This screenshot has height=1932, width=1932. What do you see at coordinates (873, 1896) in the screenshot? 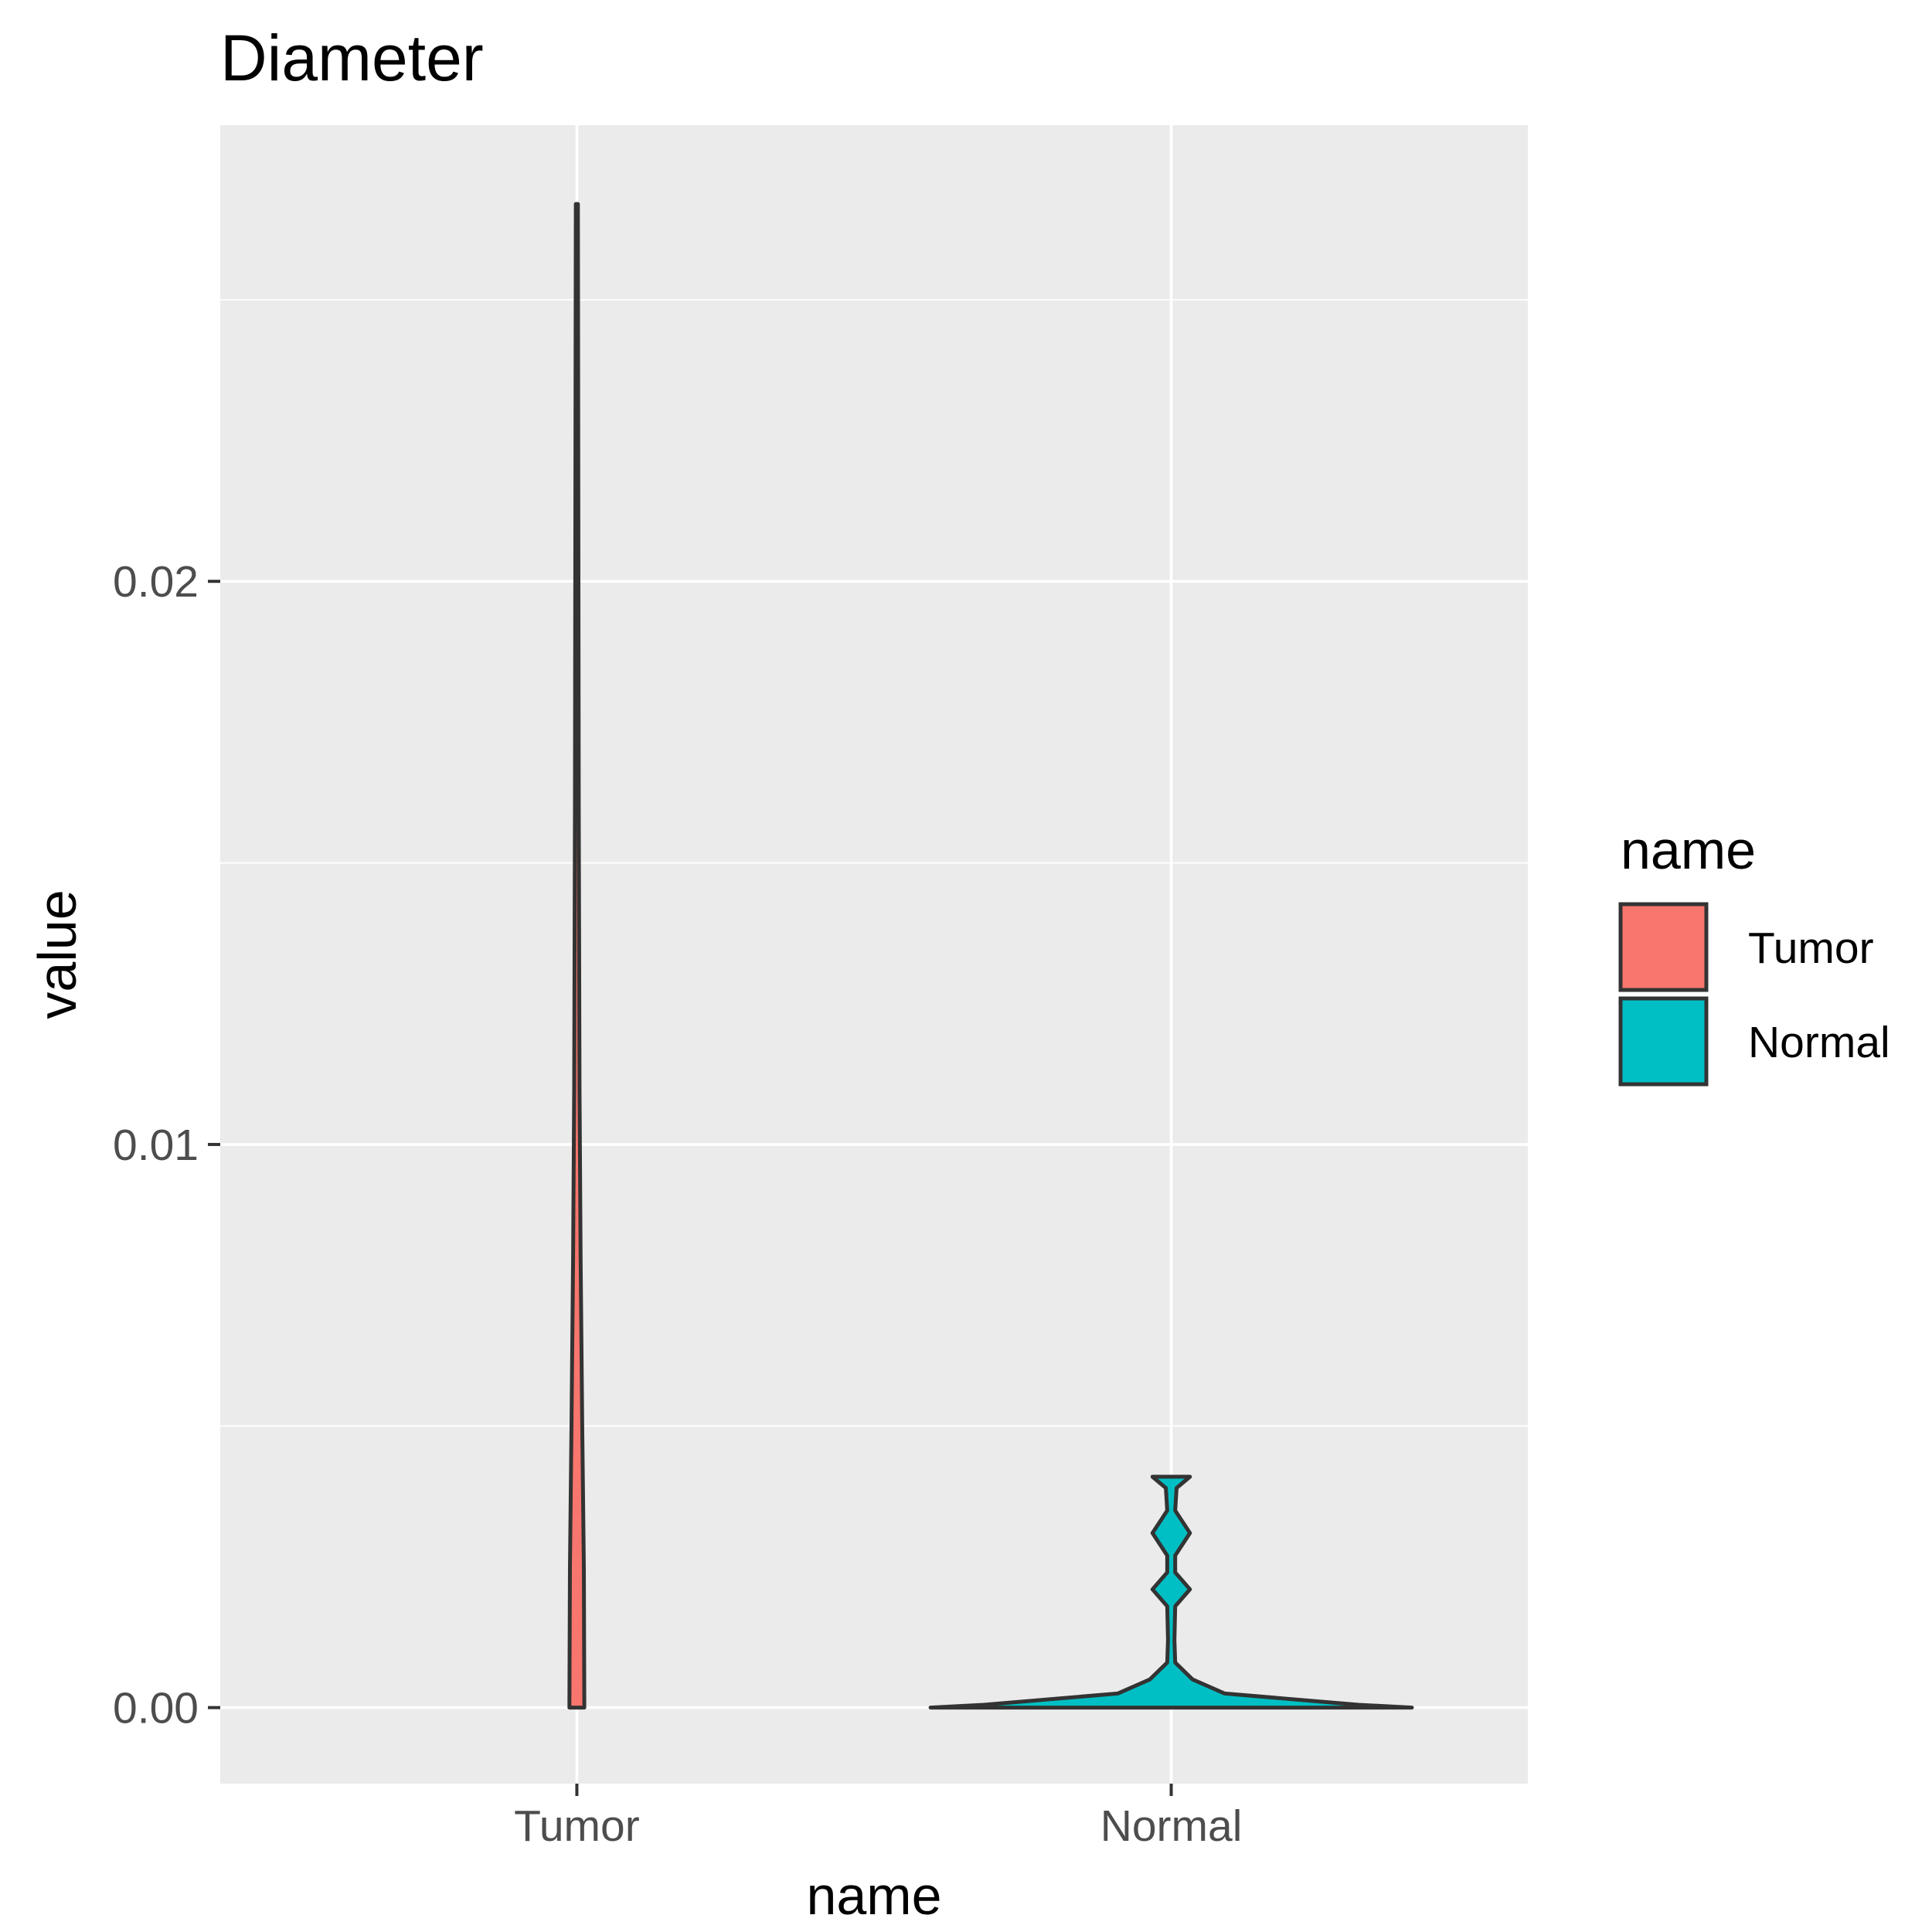
I see `x-axis-title: name` at bounding box center [873, 1896].